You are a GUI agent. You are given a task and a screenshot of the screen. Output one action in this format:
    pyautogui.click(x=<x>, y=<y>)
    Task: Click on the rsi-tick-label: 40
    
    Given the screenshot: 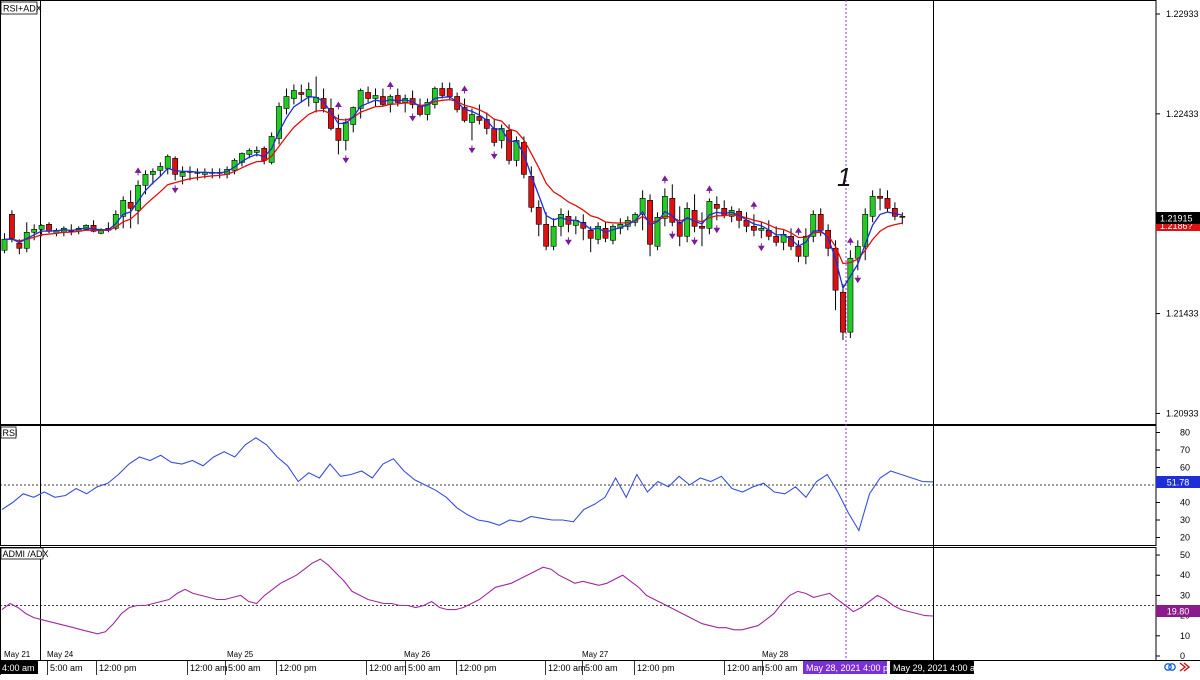 What is the action you would take?
    pyautogui.click(x=1185, y=503)
    